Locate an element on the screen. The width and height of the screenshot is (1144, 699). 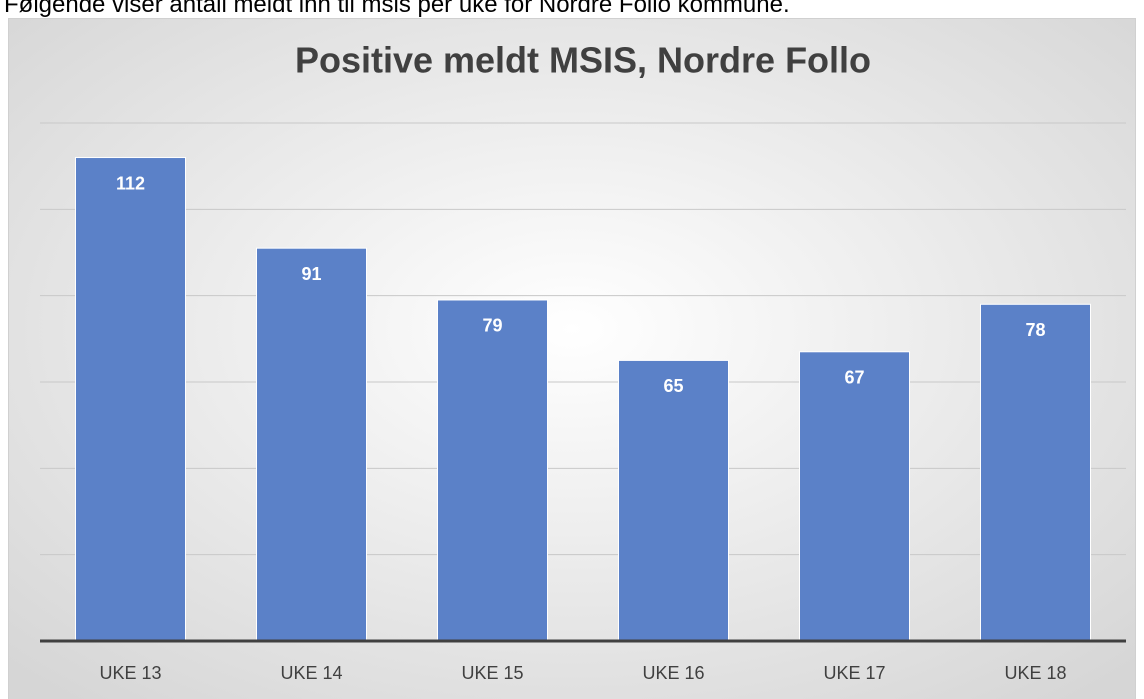
value-label: 79 is located at coordinates (492, 326).